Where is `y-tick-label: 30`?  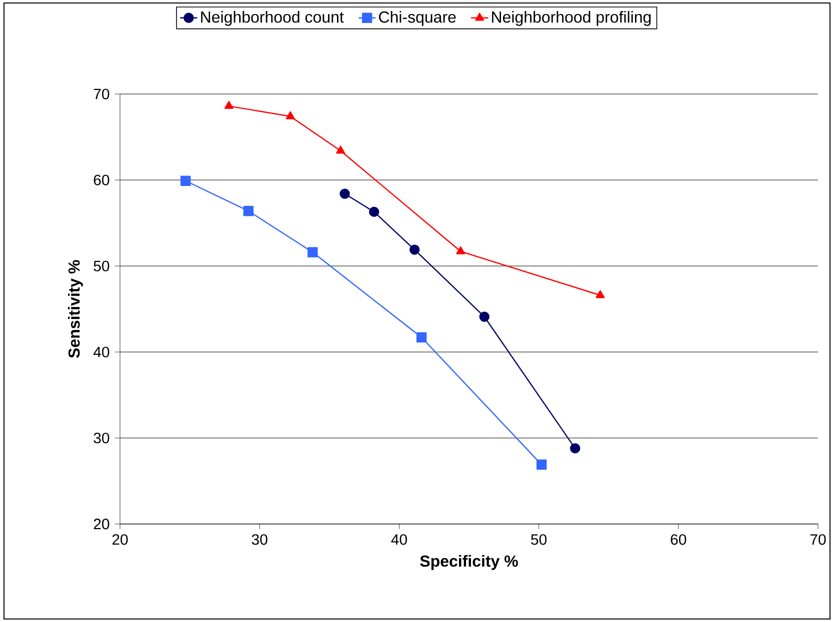
y-tick-label: 30 is located at coordinates (102, 438).